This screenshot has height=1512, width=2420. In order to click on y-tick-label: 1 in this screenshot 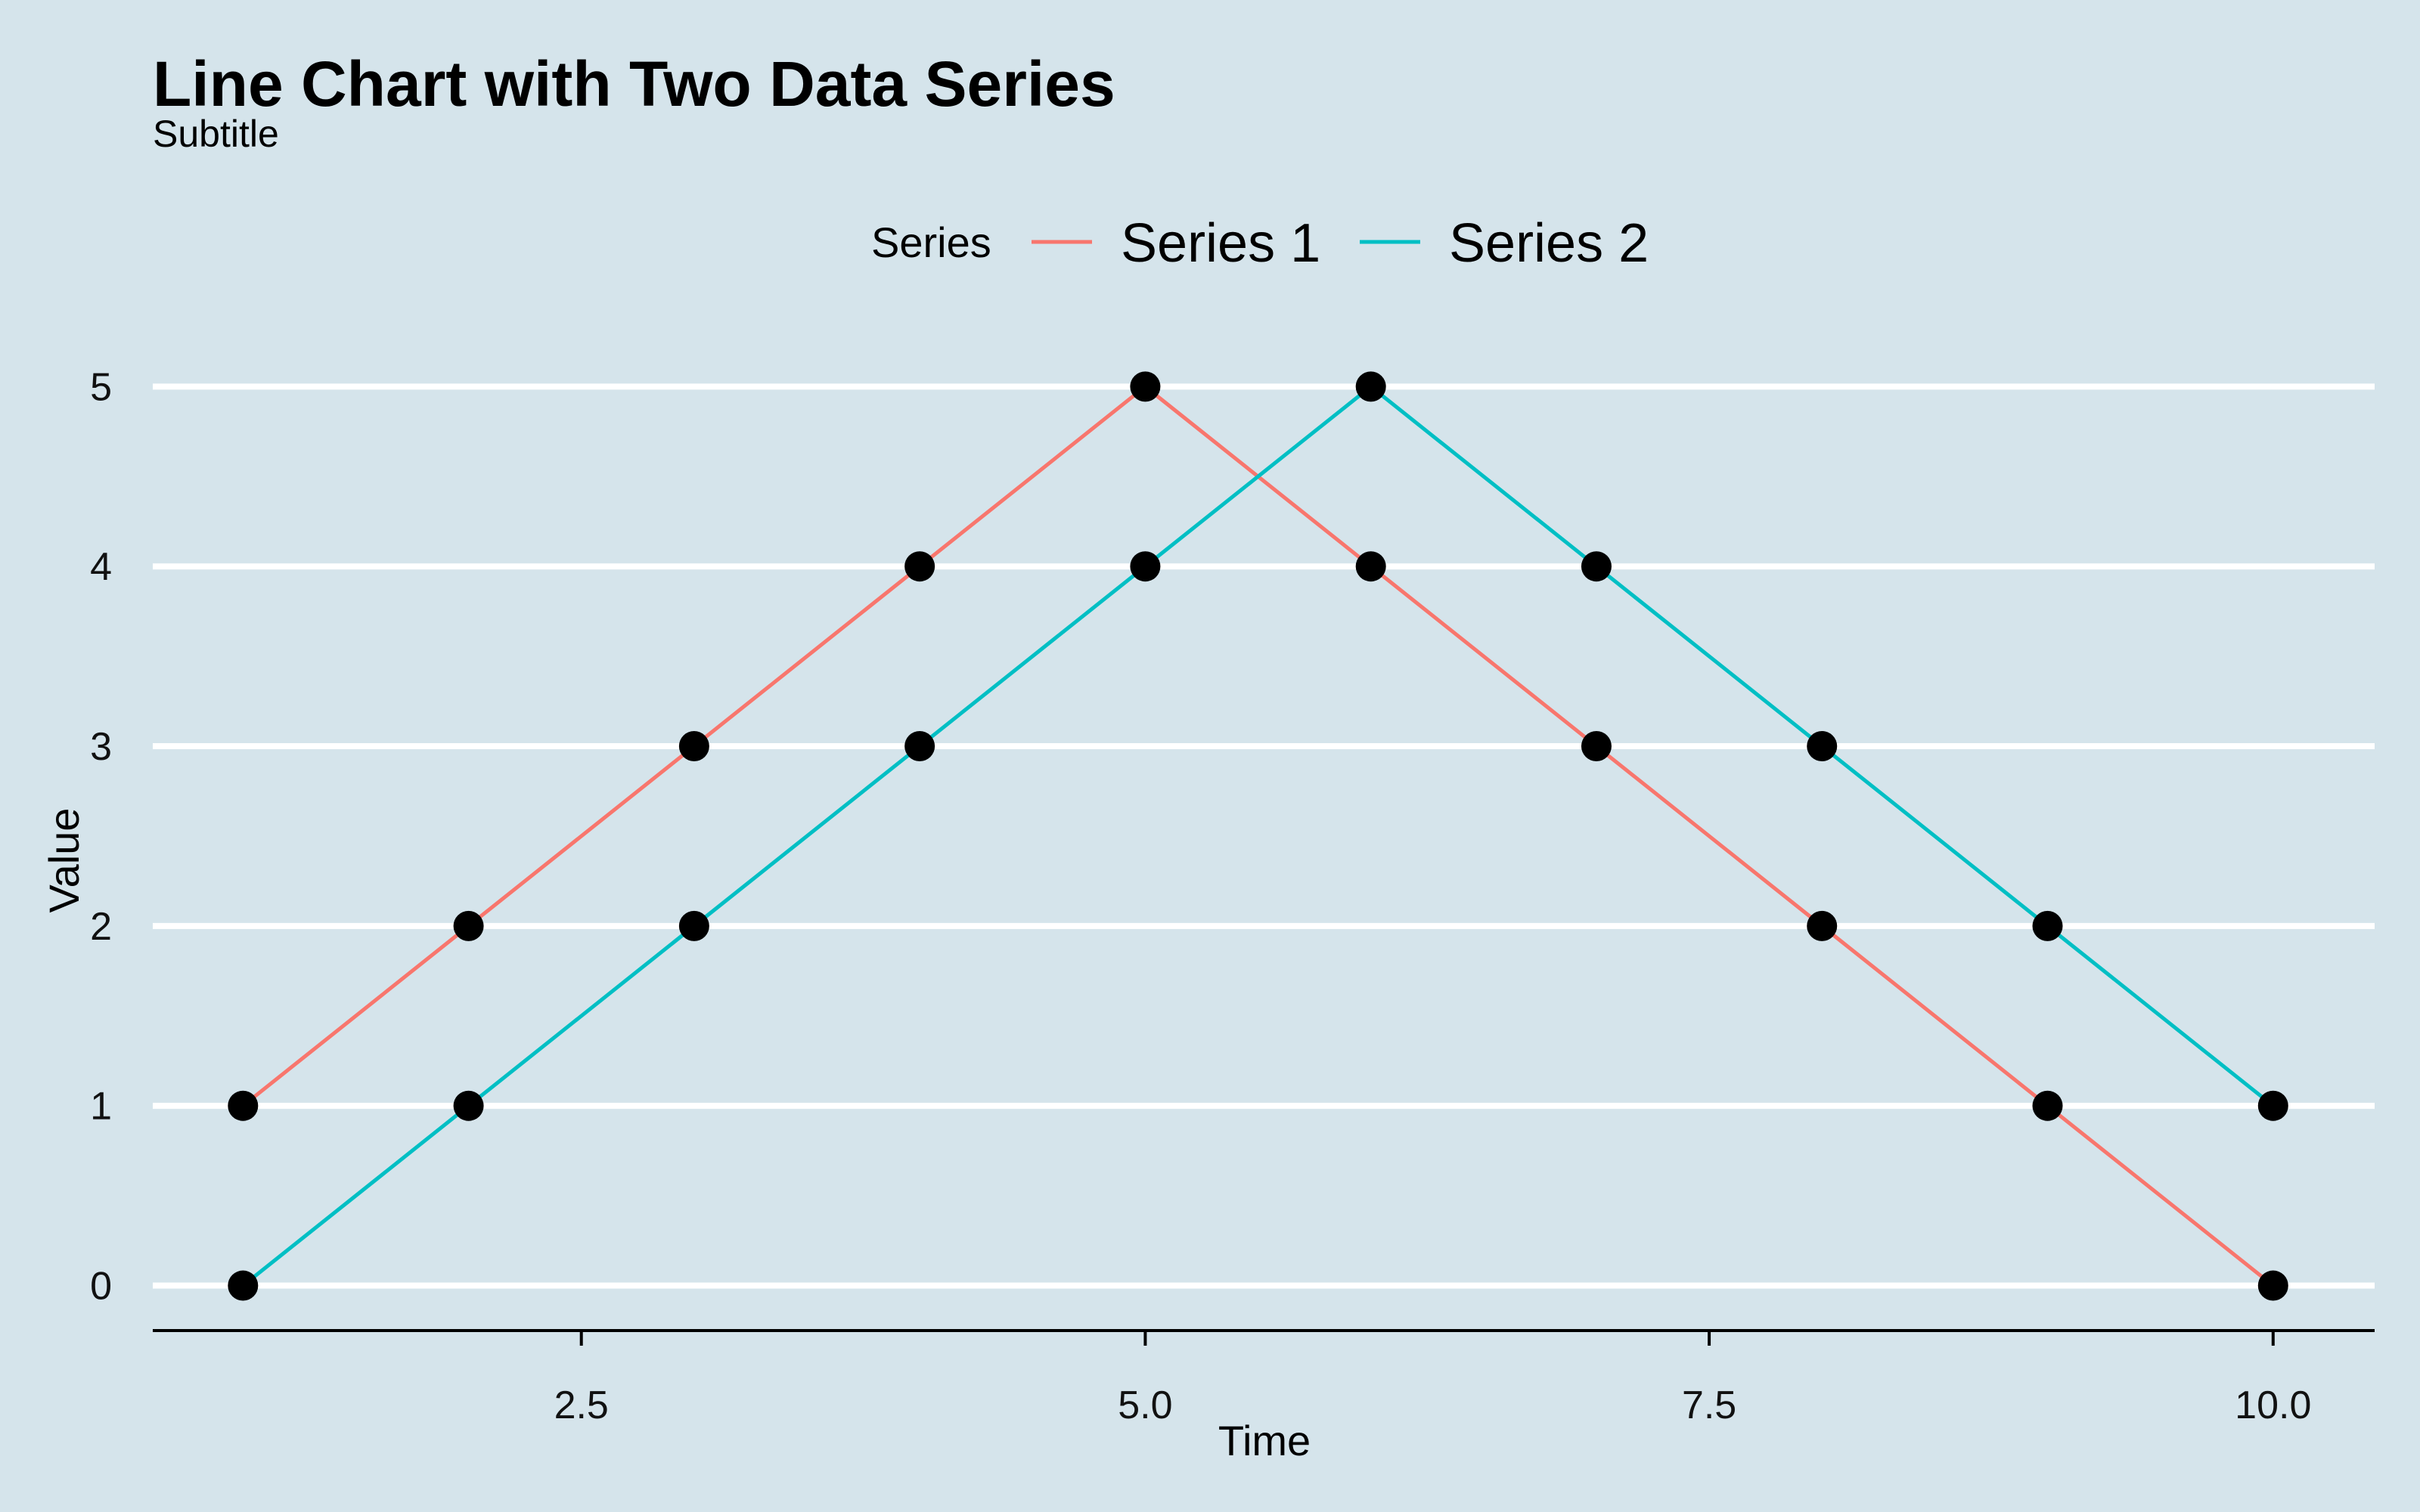, I will do `click(101, 1107)`.